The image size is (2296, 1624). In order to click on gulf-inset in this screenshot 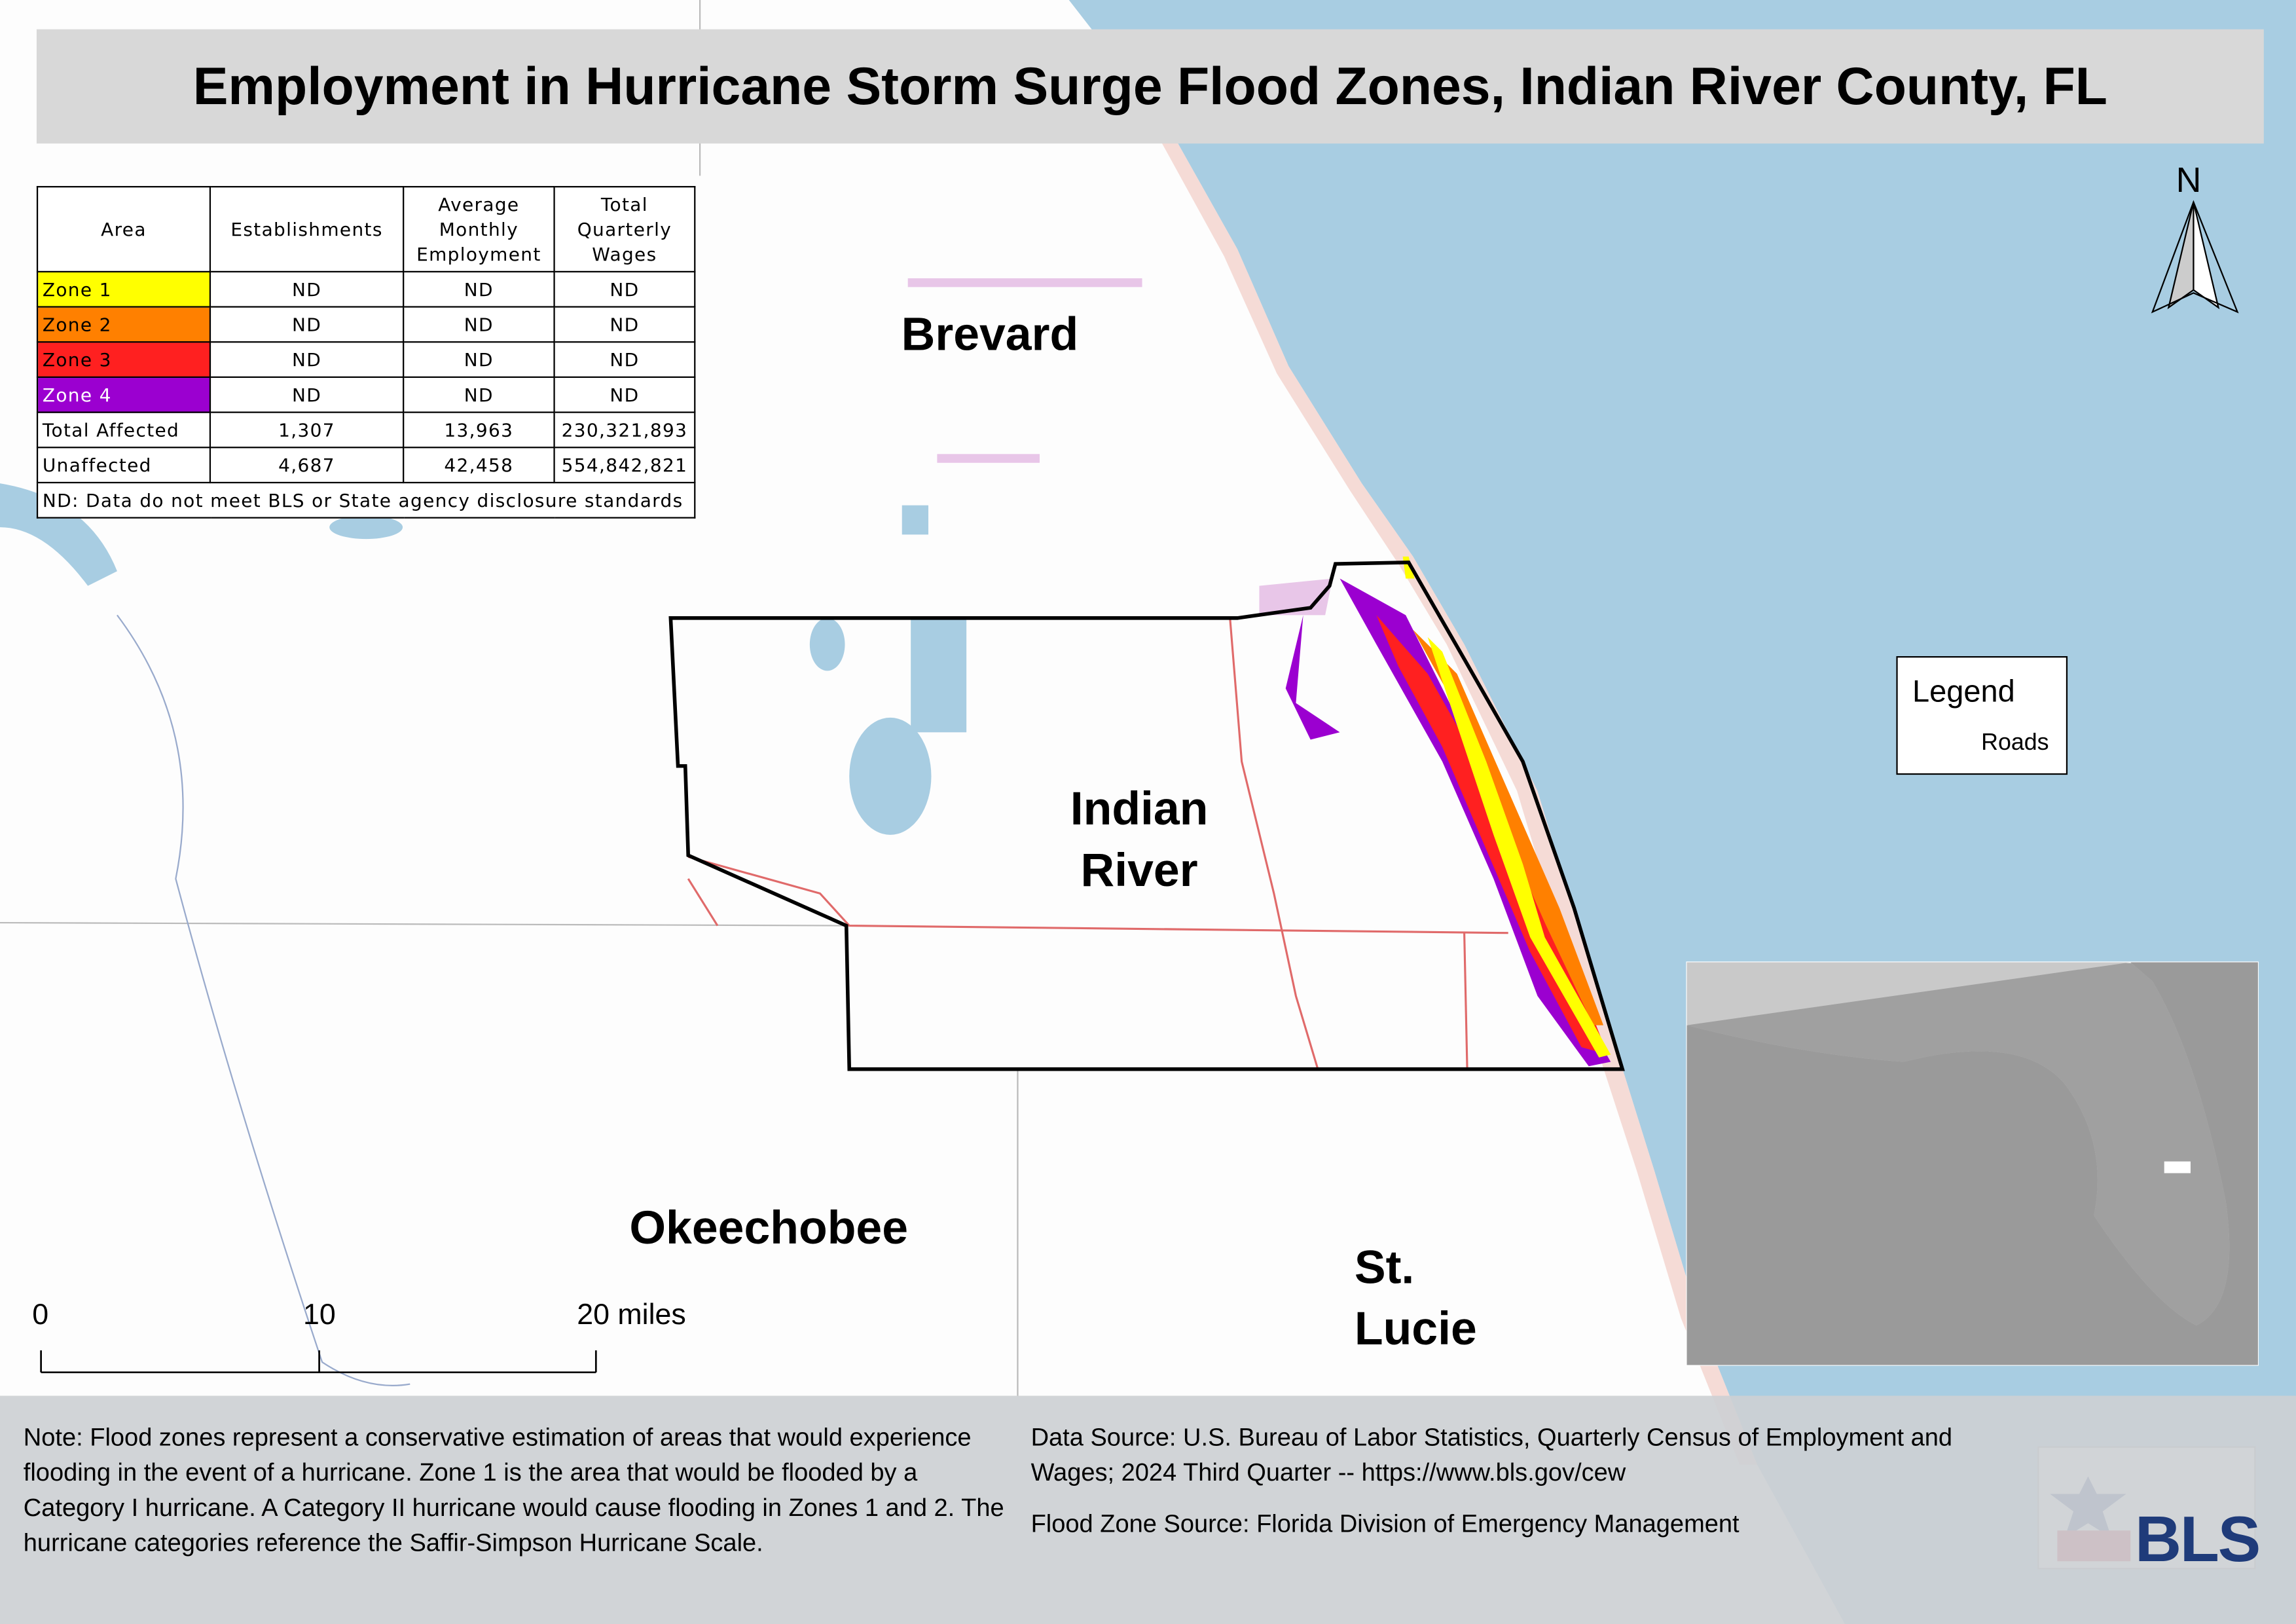, I will do `click(1972, 1163)`.